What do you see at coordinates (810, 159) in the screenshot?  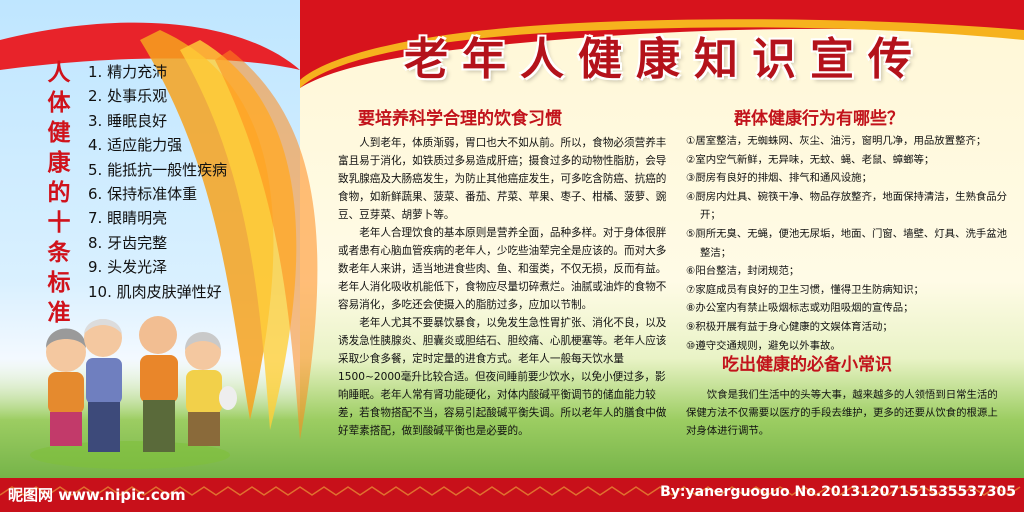 I see `list-item: ②室内空气新鲜，无异味，无蚊、蝇、老鼠、蟑螂等；` at bounding box center [810, 159].